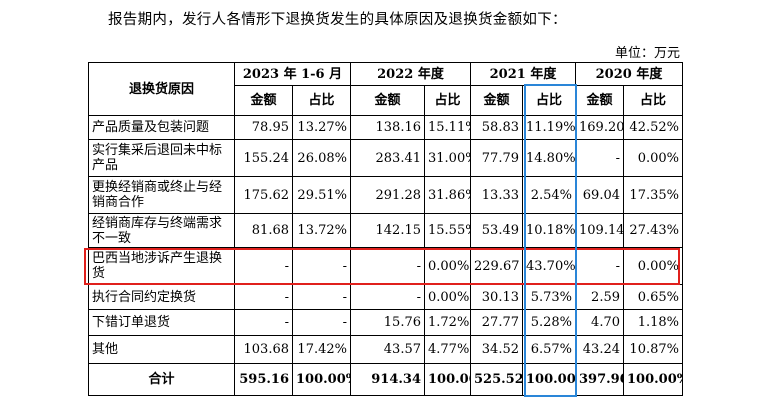  Describe the element at coordinates (161, 349) in the screenshot. I see `row-label: 其他` at that location.